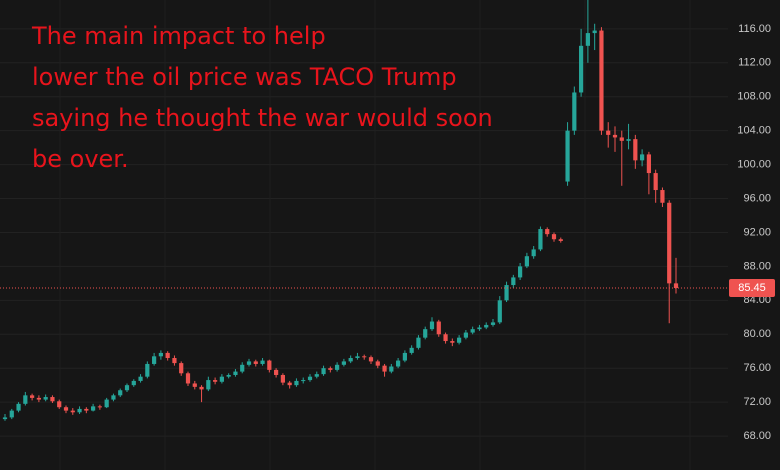 This screenshot has width=780, height=470. What do you see at coordinates (754, 97) in the screenshot?
I see `y-tick-label: 108.00` at bounding box center [754, 97].